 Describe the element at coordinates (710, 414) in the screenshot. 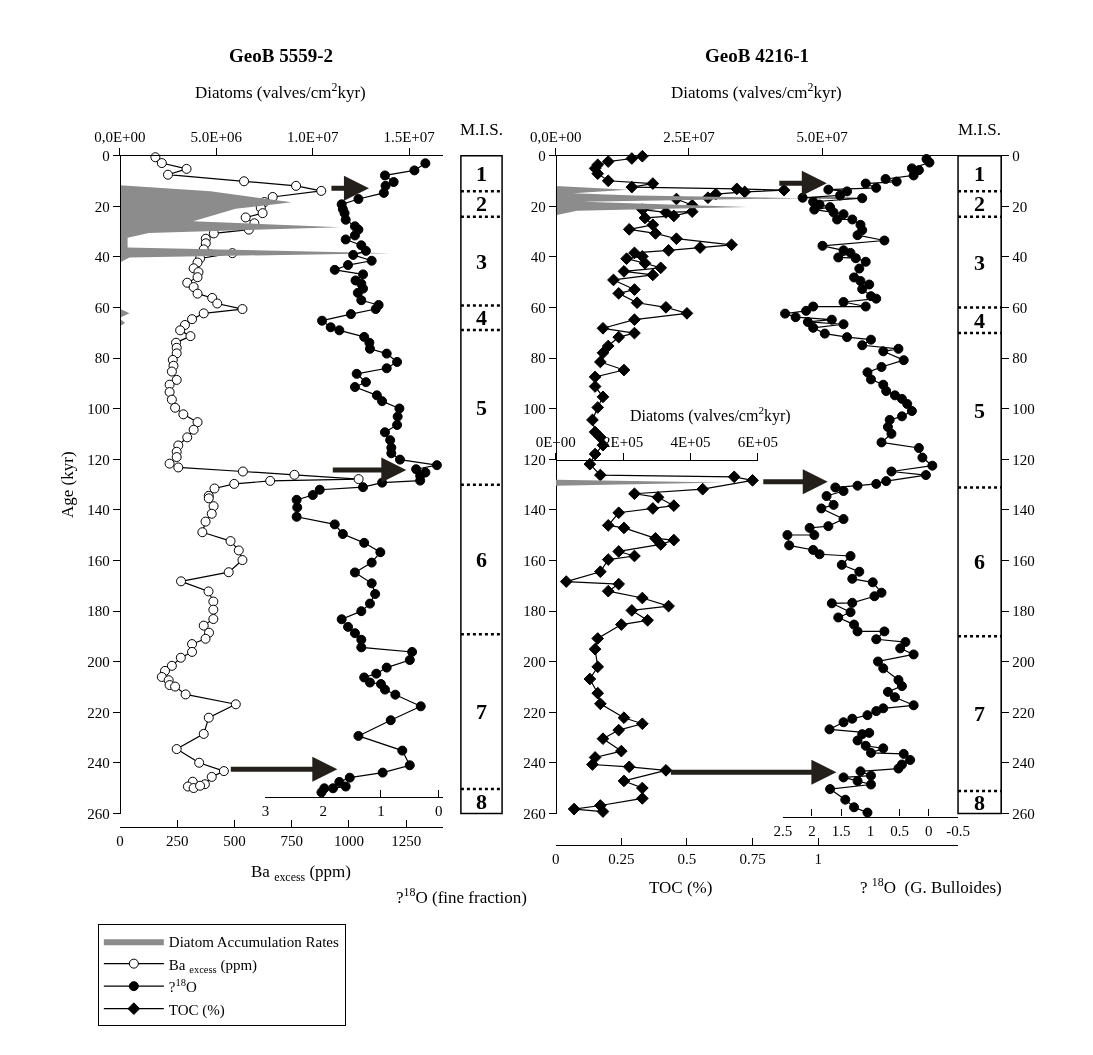

I see `x-axis-title: Diatoms (valves/cm$^{2}$kyr)` at that location.